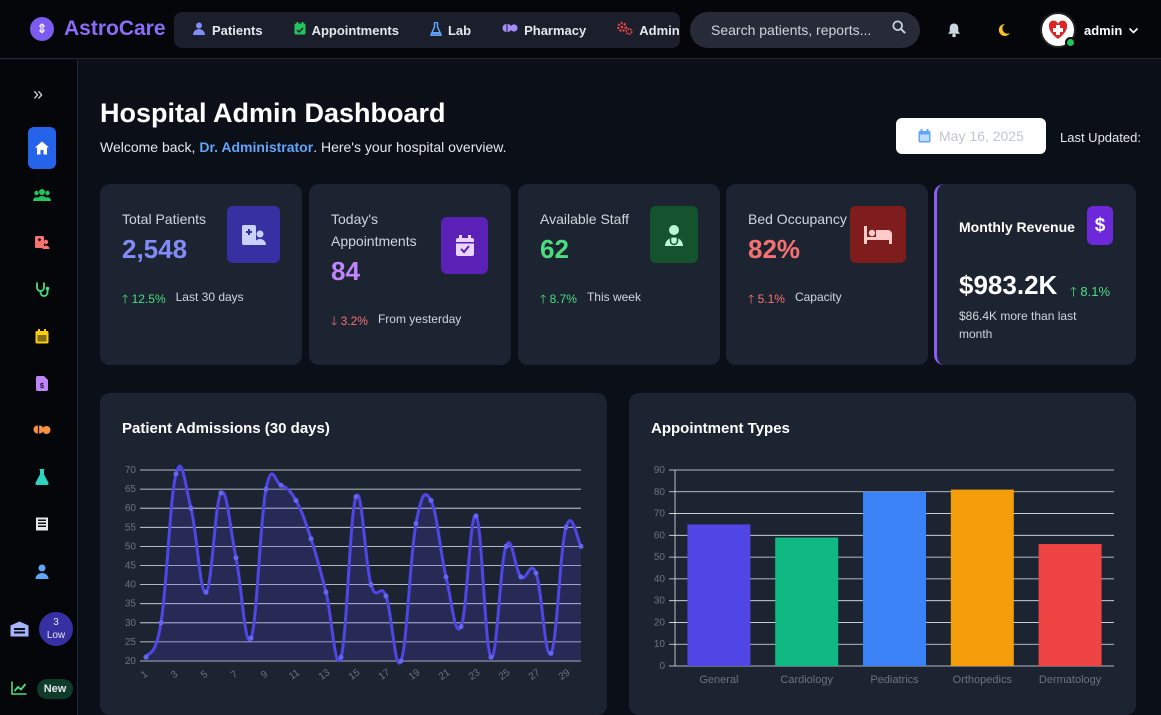 The image size is (1161, 715). I want to click on nav-item-label: Appointments, so click(355, 30).